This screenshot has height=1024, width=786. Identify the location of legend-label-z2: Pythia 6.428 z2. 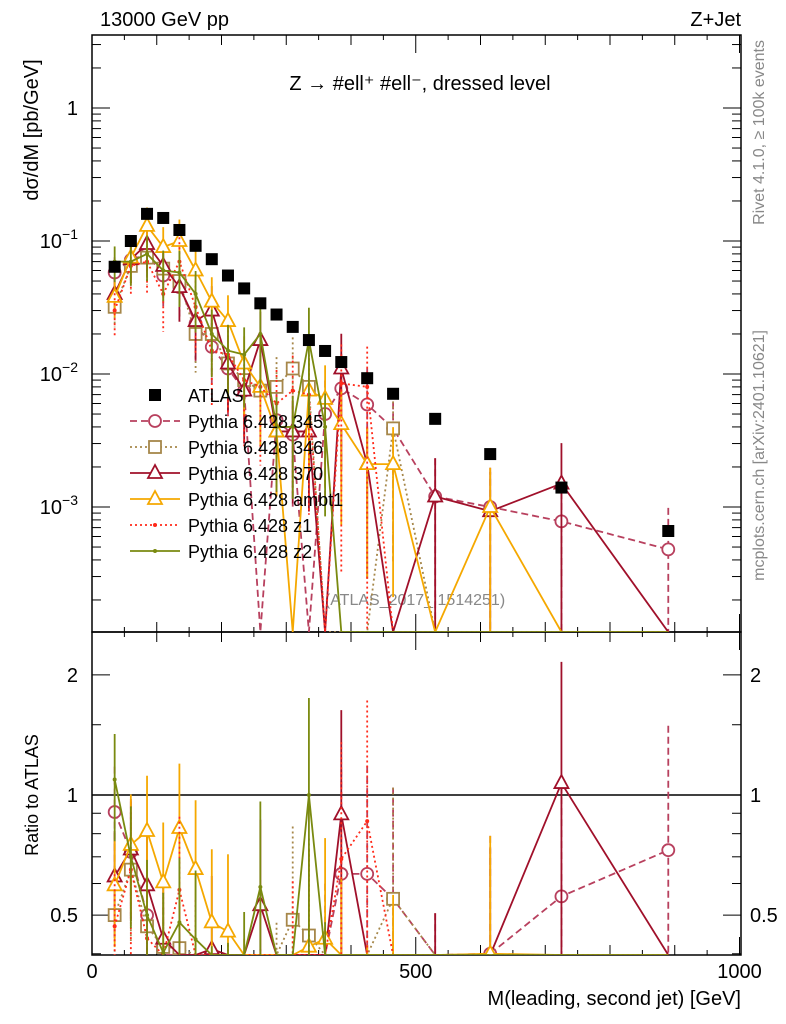
(250, 552).